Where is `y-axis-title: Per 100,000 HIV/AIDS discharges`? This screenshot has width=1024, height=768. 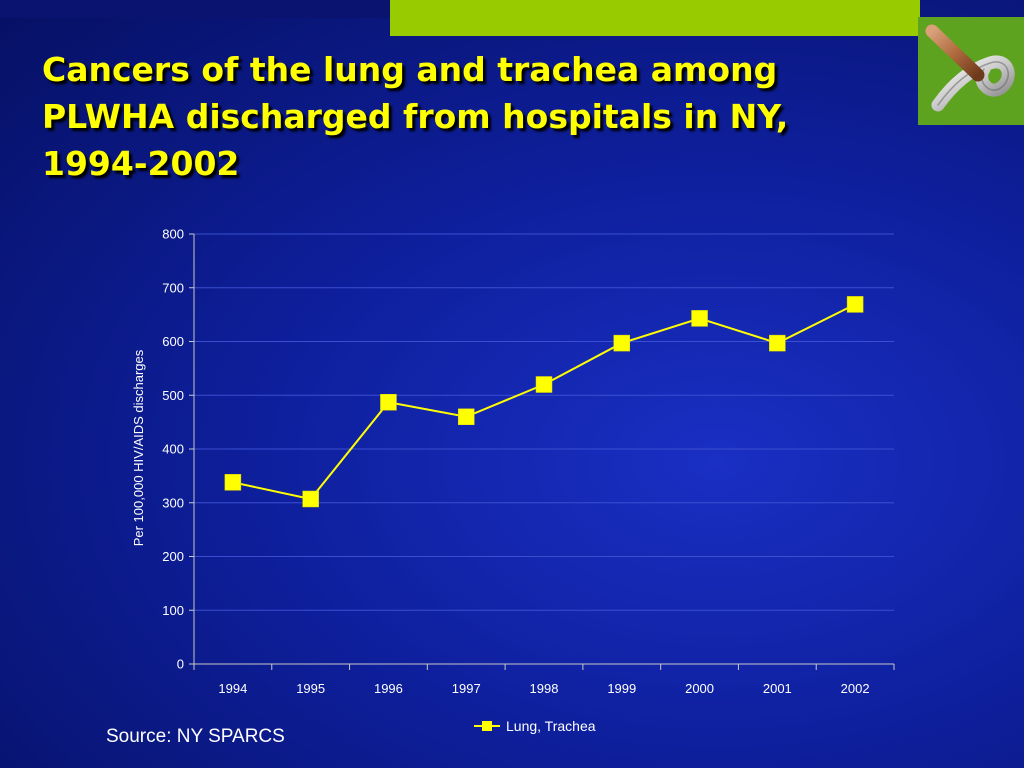
y-axis-title: Per 100,000 HIV/AIDS discharges is located at coordinates (138, 447).